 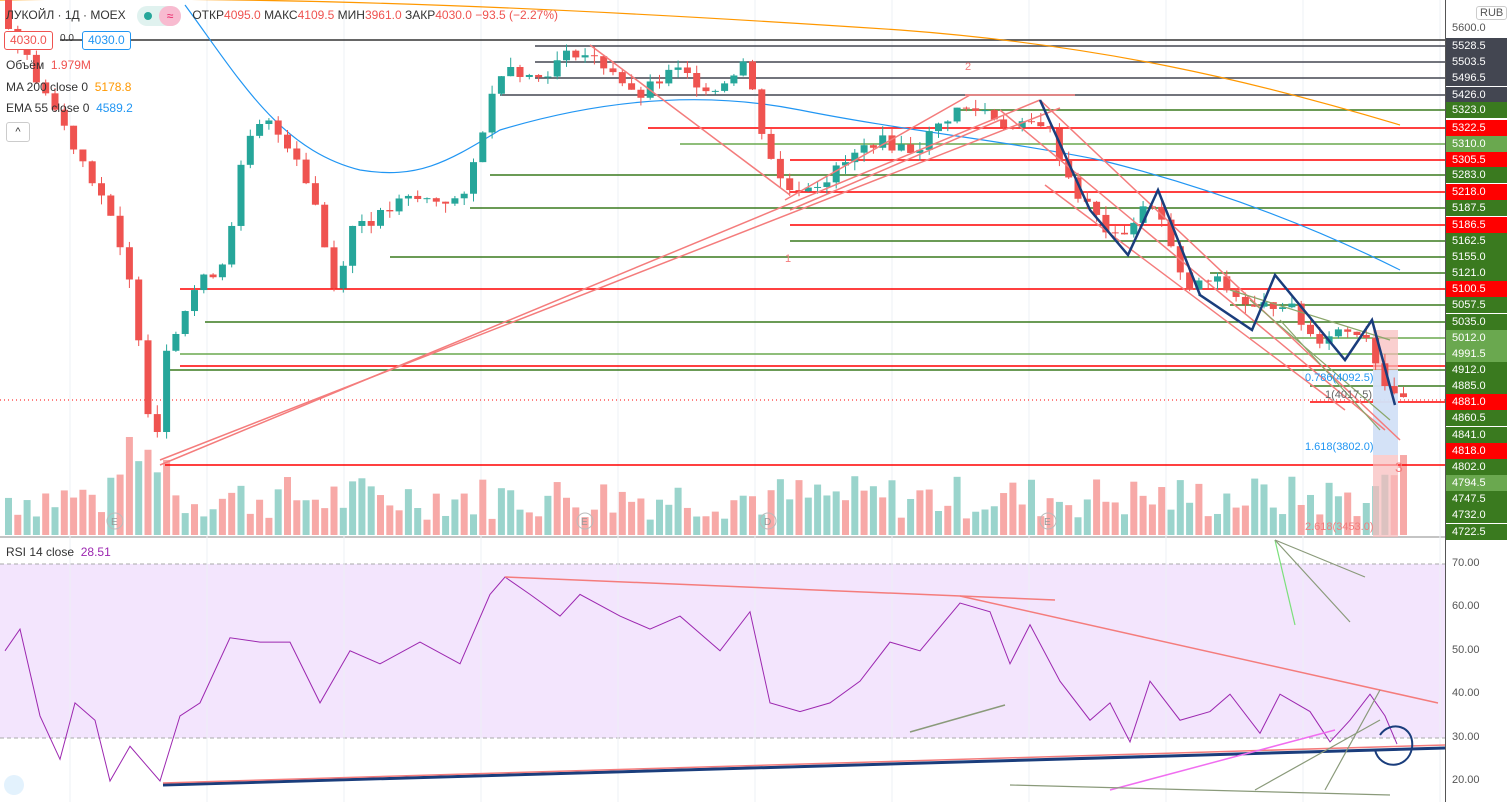 I want to click on price-axis-label: 5322.5, so click(x=1476, y=128).